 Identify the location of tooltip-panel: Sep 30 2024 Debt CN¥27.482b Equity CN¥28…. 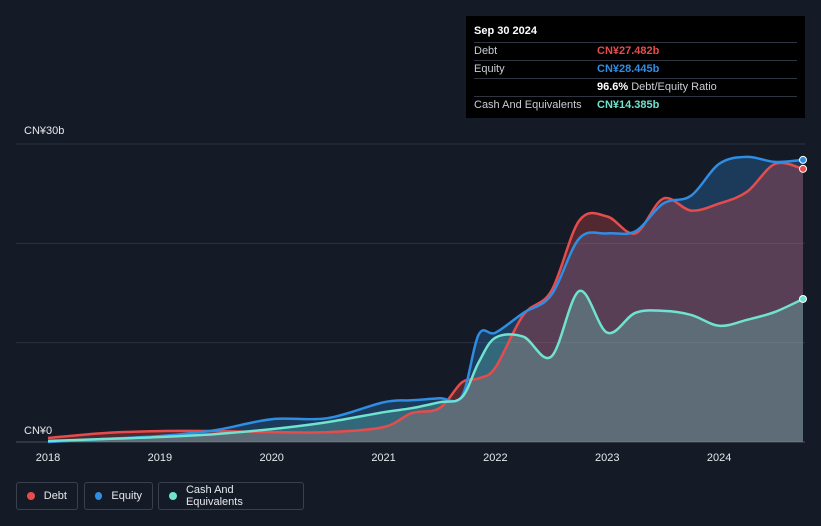
(635, 67).